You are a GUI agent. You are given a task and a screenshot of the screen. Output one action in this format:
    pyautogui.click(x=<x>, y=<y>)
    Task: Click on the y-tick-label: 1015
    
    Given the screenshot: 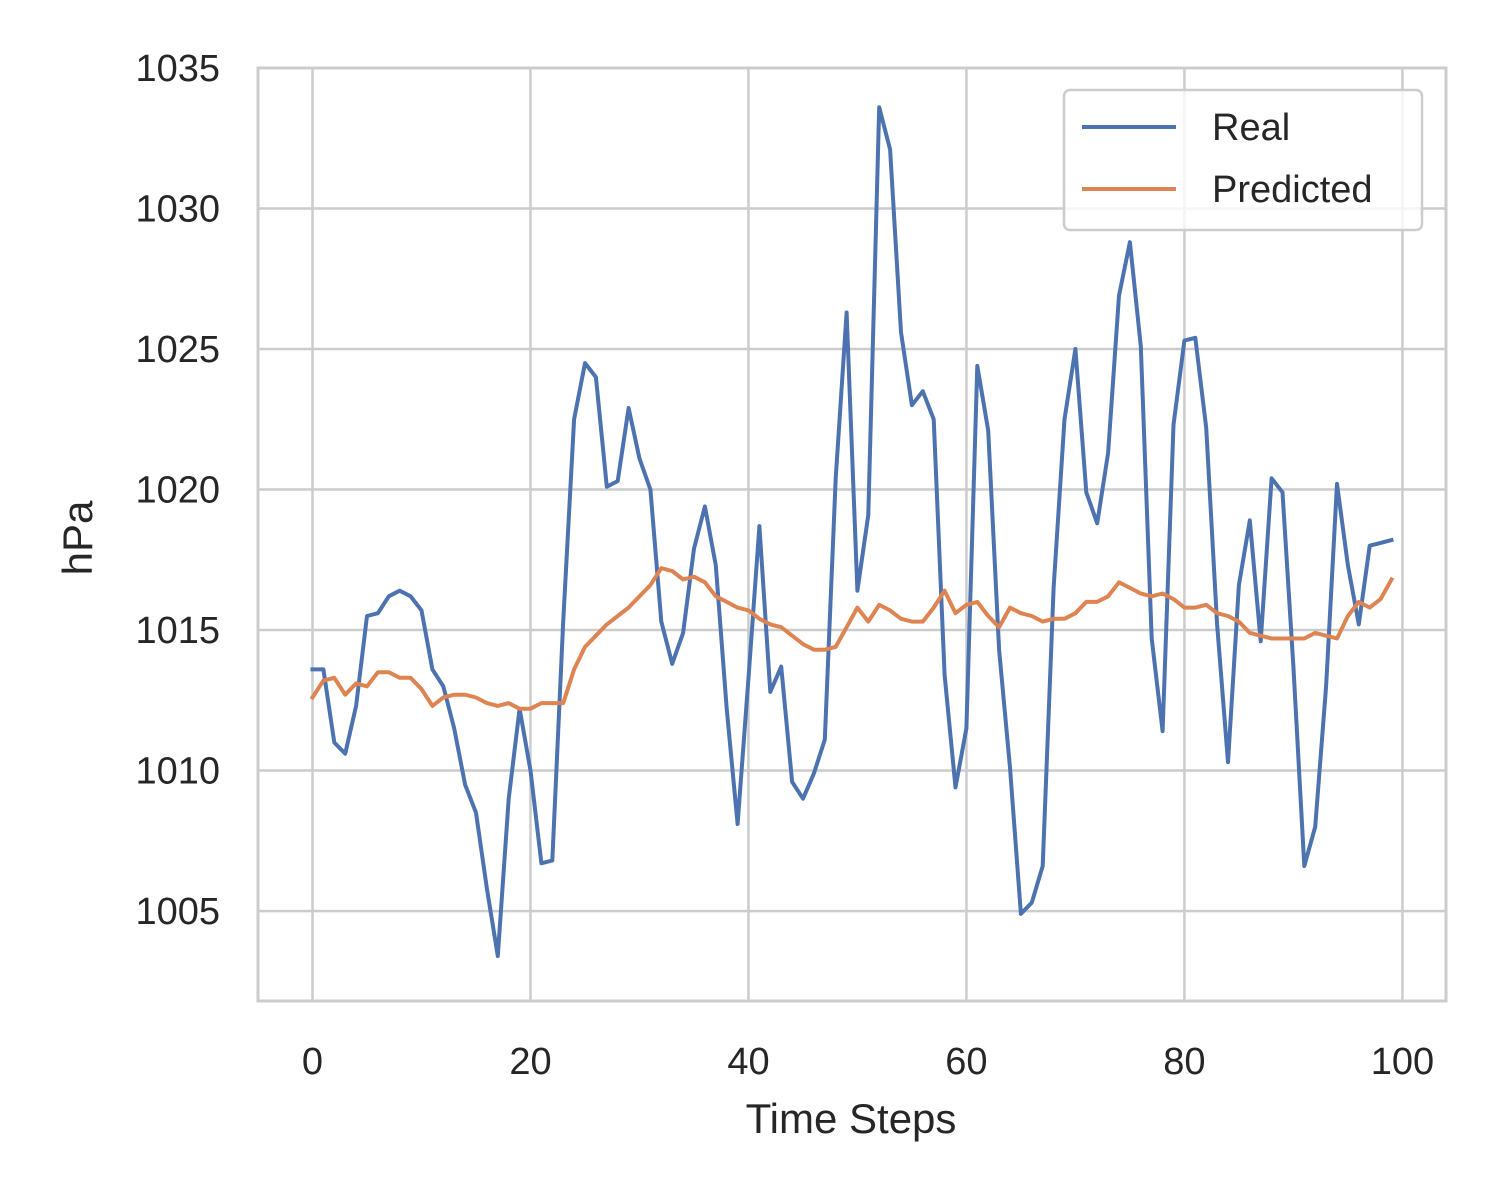 What is the action you would take?
    pyautogui.click(x=177, y=631)
    